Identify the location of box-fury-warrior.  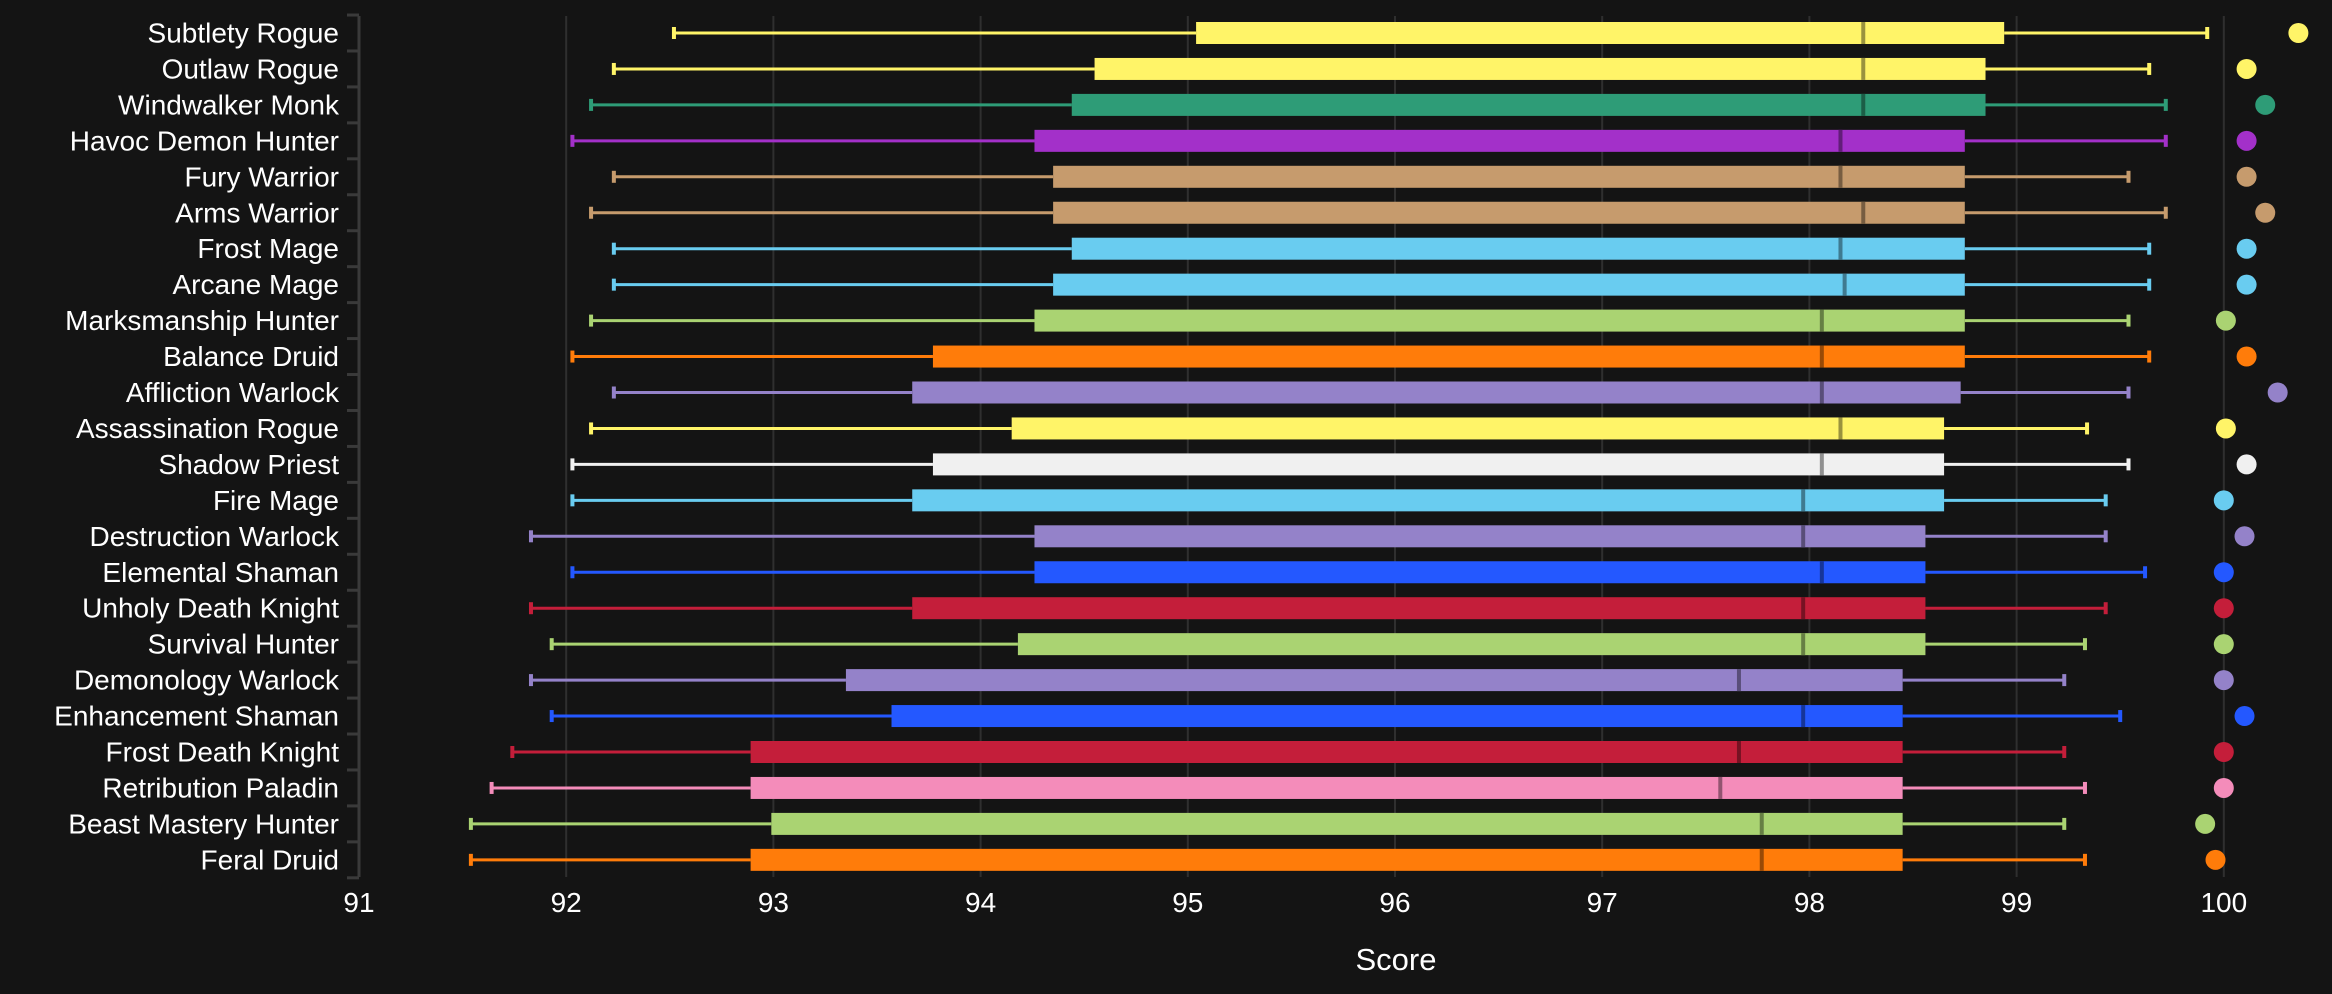
(1434, 176).